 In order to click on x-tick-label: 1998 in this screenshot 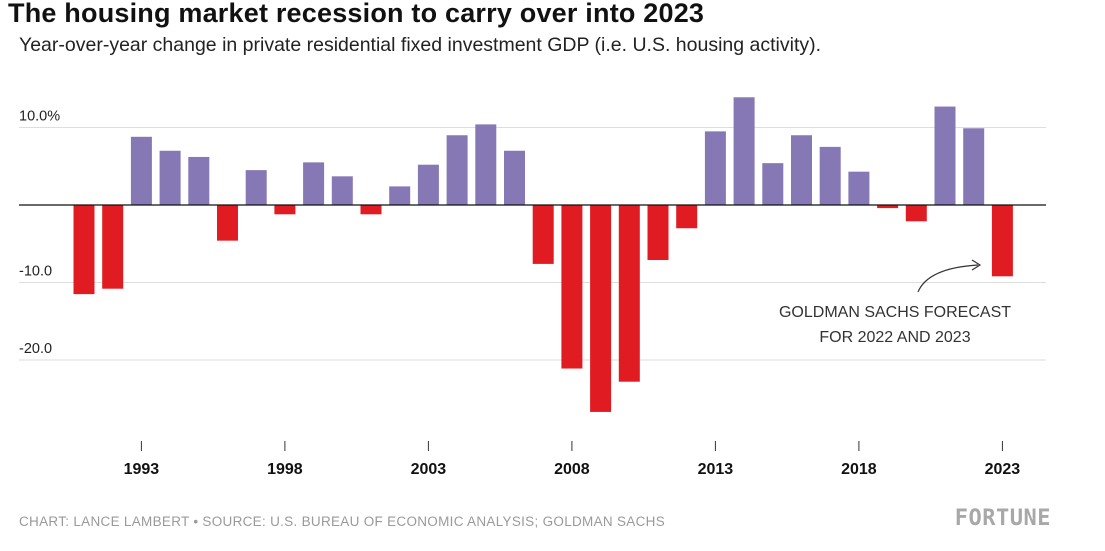, I will do `click(285, 469)`.